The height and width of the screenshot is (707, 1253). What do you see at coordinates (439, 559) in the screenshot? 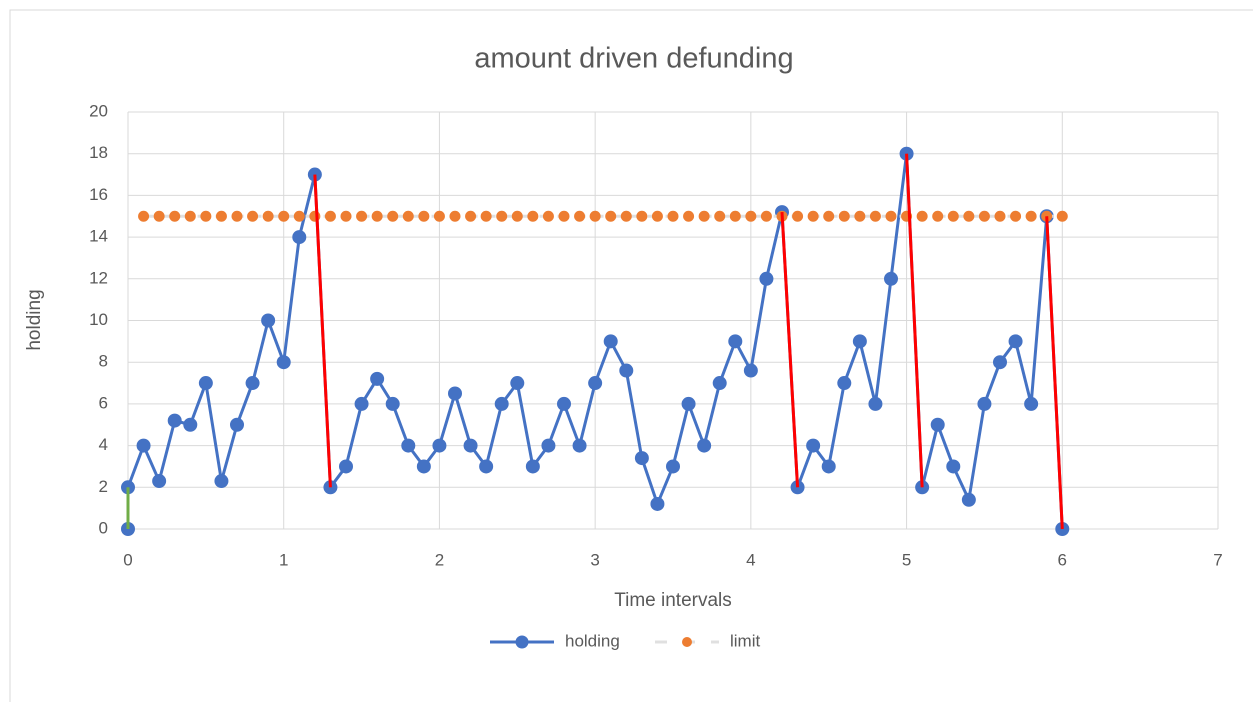
I see `x-tick-label: 2` at bounding box center [439, 559].